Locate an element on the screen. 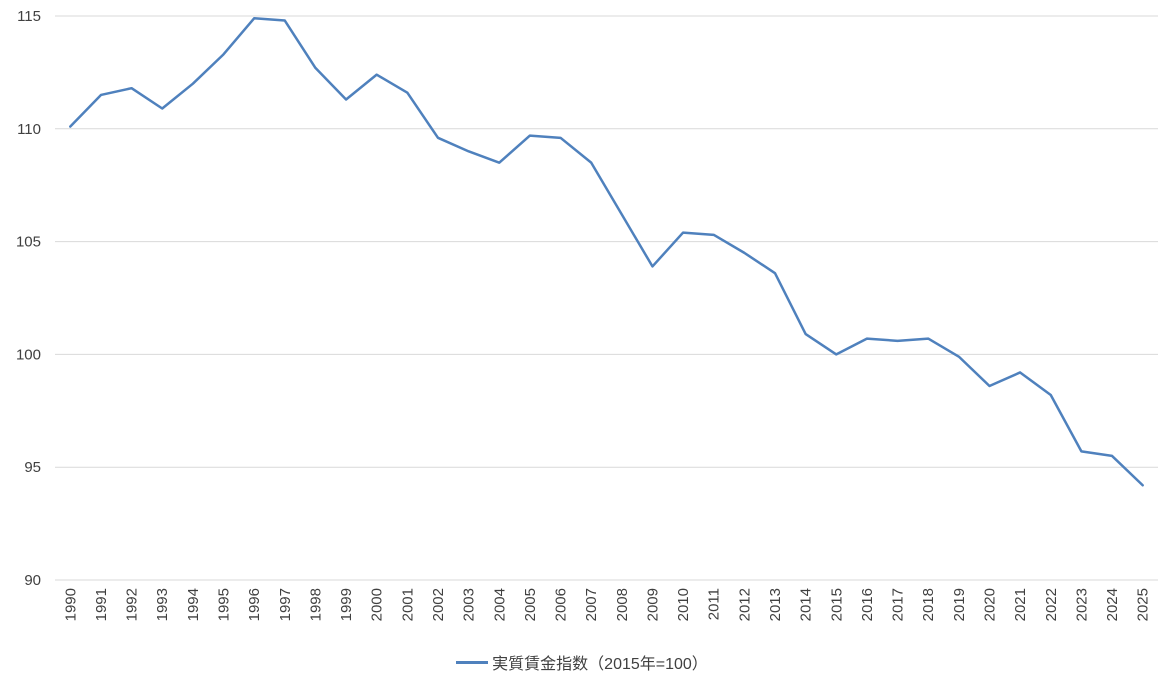  x-axis-tick-label: 1992 is located at coordinates (132, 604).